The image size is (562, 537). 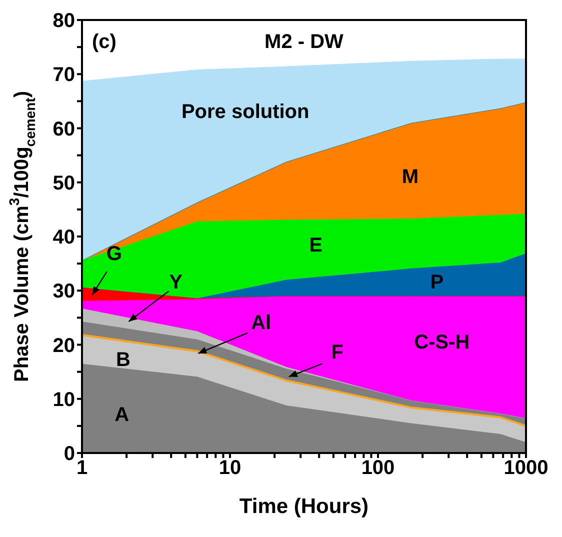 I want to click on x-axis-title: Time (Hours), so click(x=304, y=506).